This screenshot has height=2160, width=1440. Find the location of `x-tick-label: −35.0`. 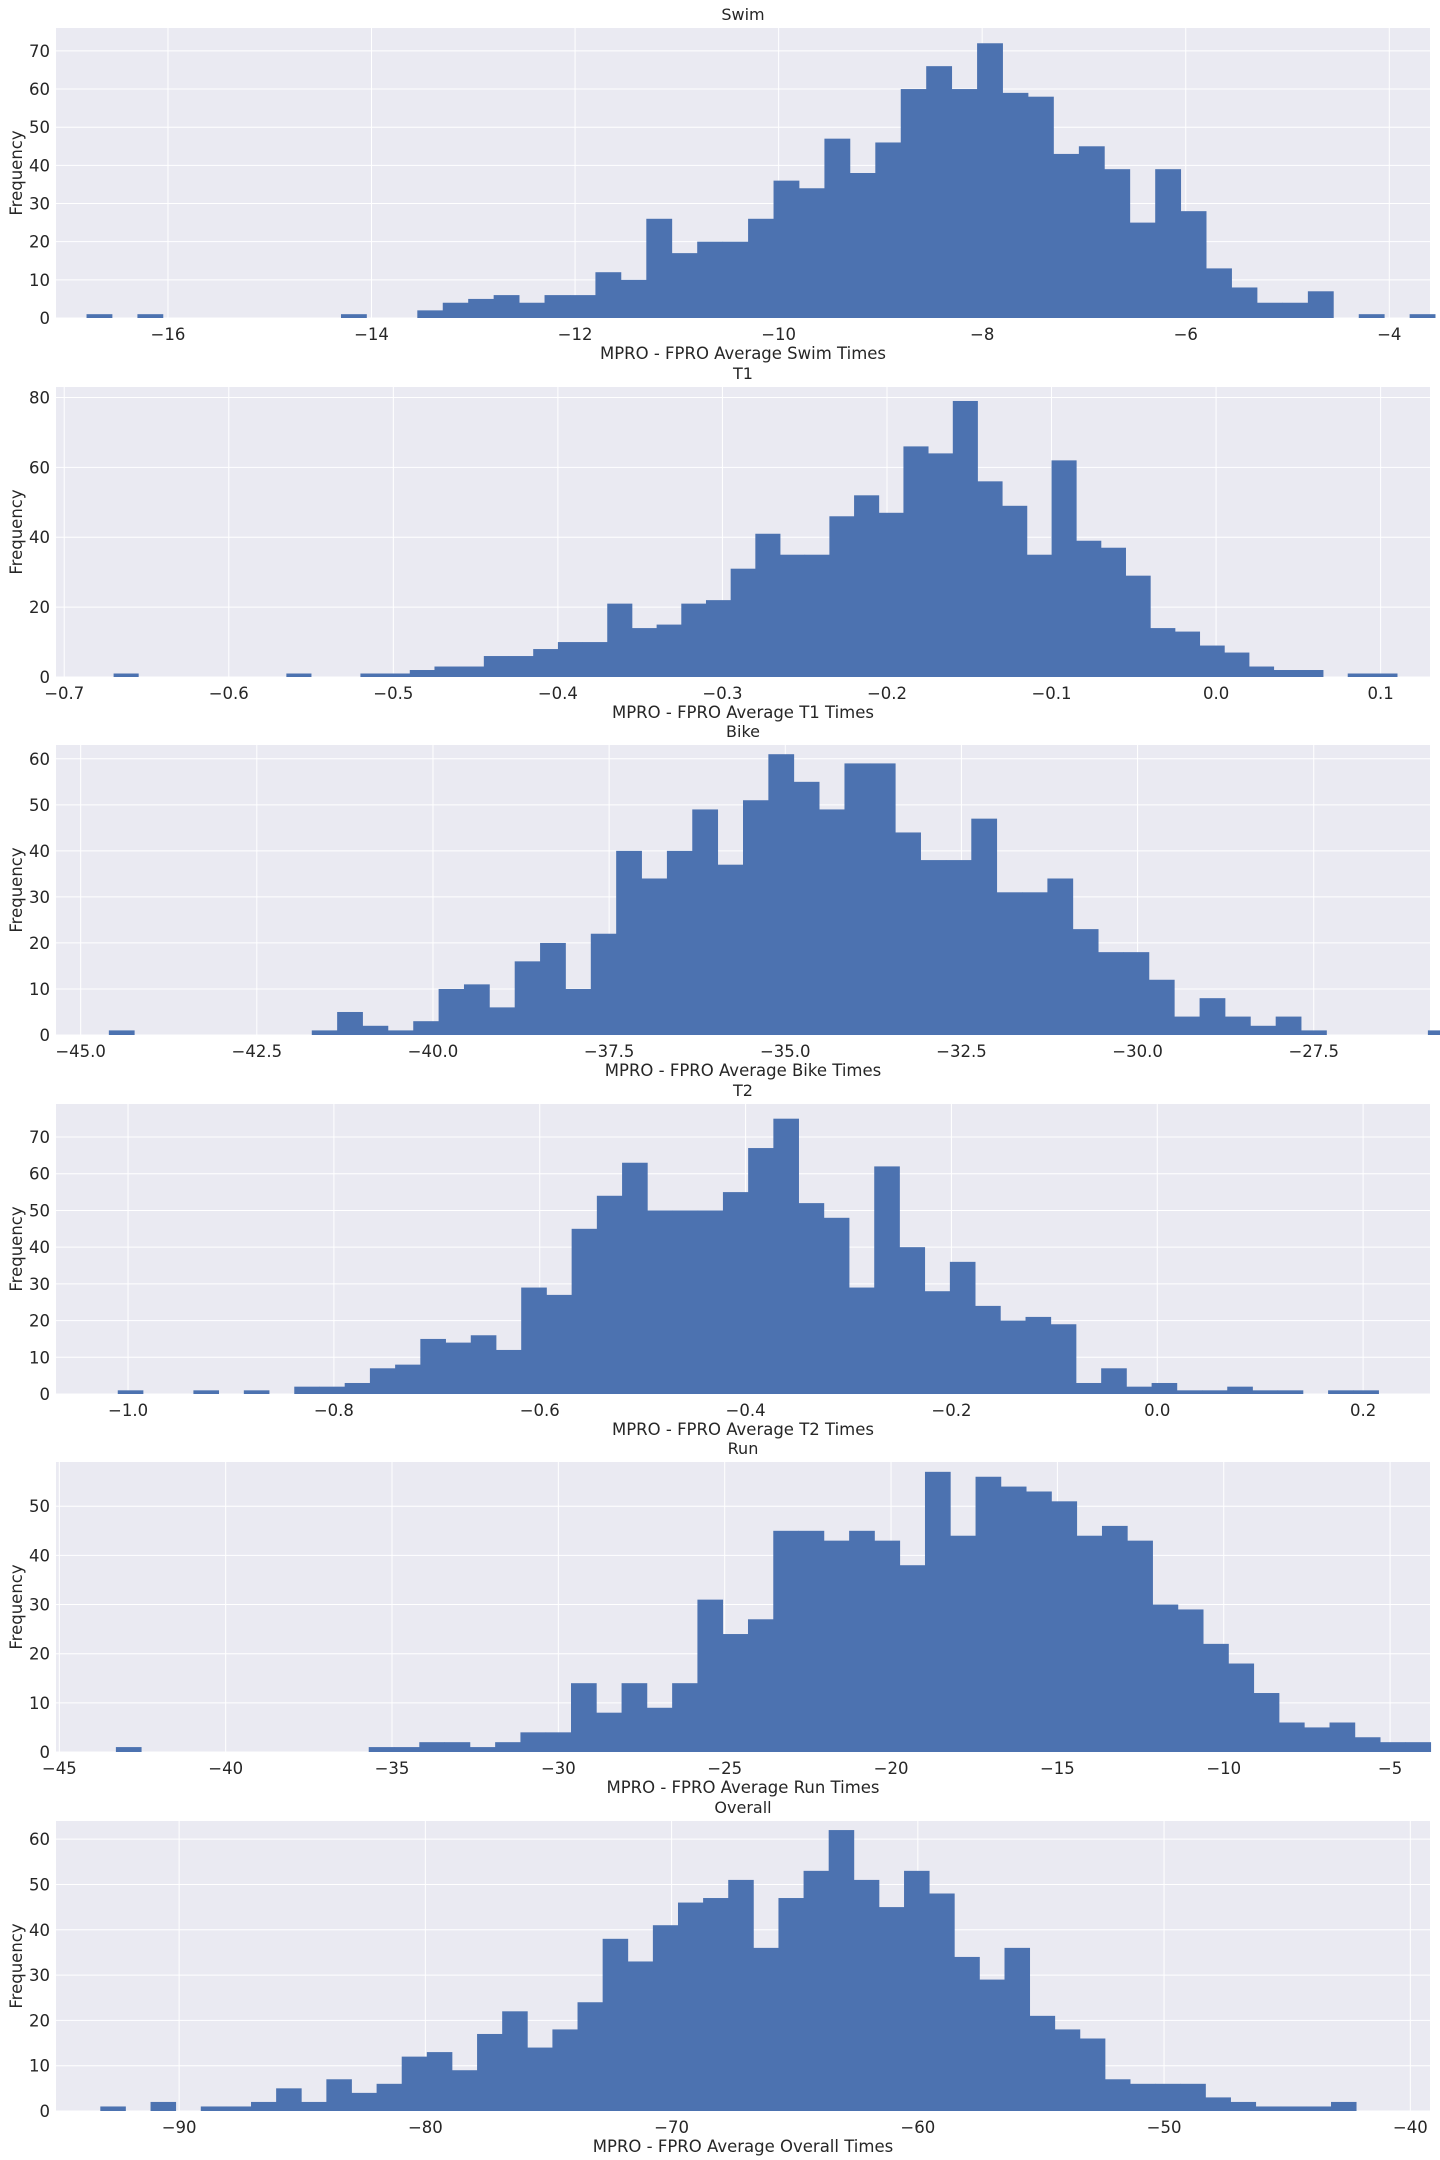

x-tick-label: −35.0 is located at coordinates (785, 1051).